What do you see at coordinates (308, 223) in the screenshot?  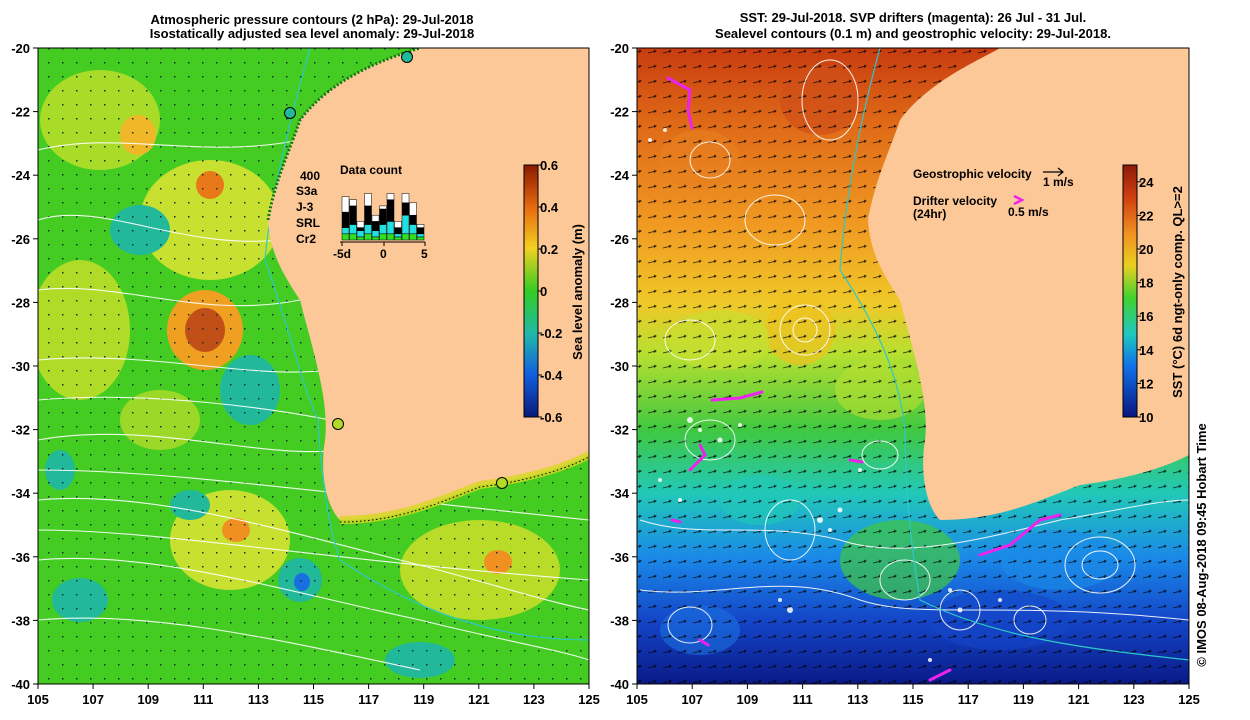 I see `data-count-legend-srl: SRL` at bounding box center [308, 223].